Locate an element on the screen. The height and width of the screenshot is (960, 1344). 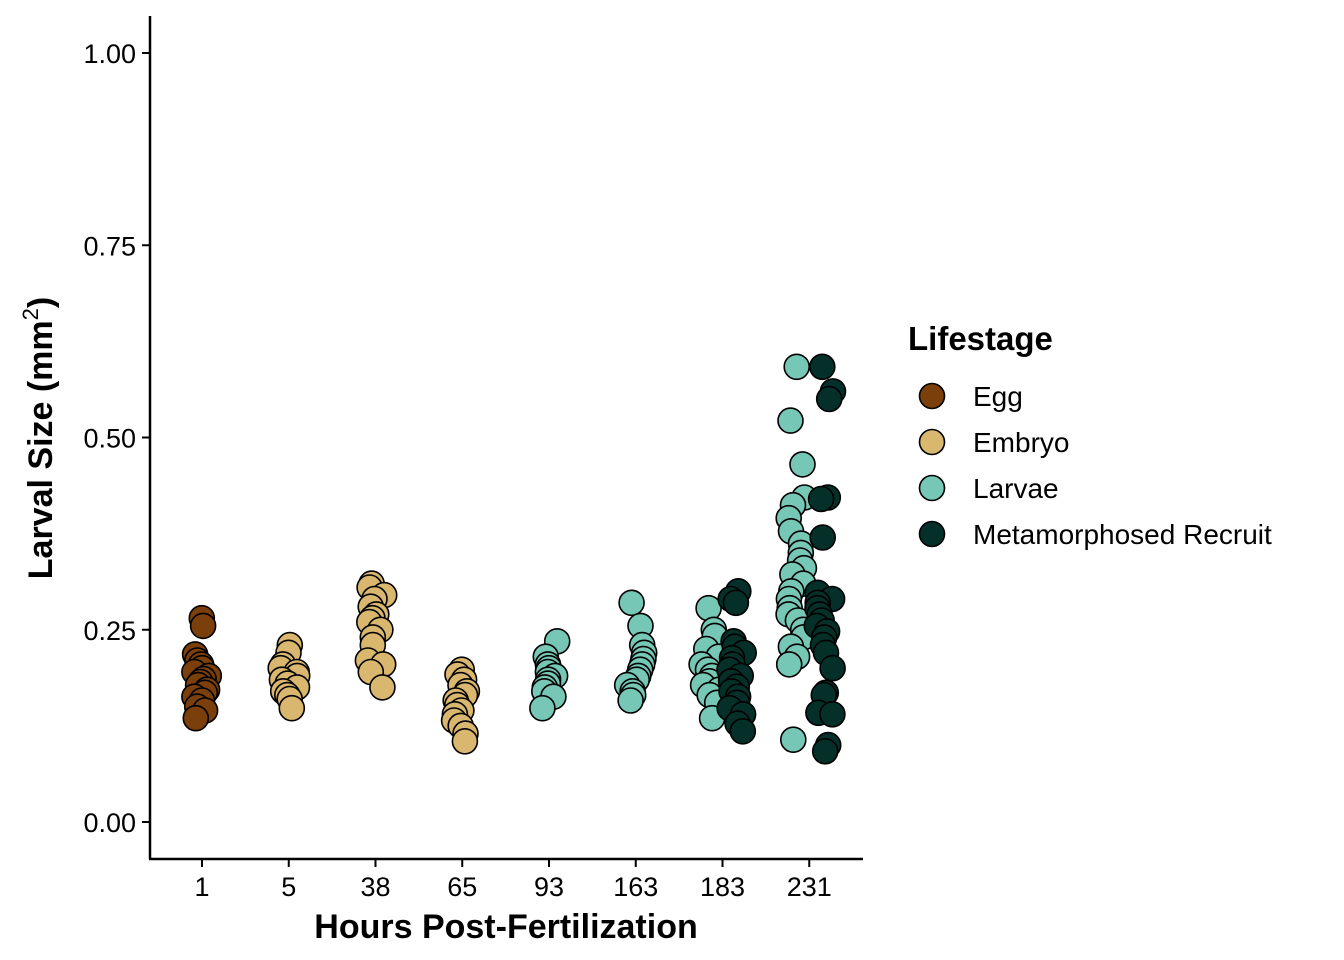
y-axis-title-main: Larval Size (mm is located at coordinates (41, 449).